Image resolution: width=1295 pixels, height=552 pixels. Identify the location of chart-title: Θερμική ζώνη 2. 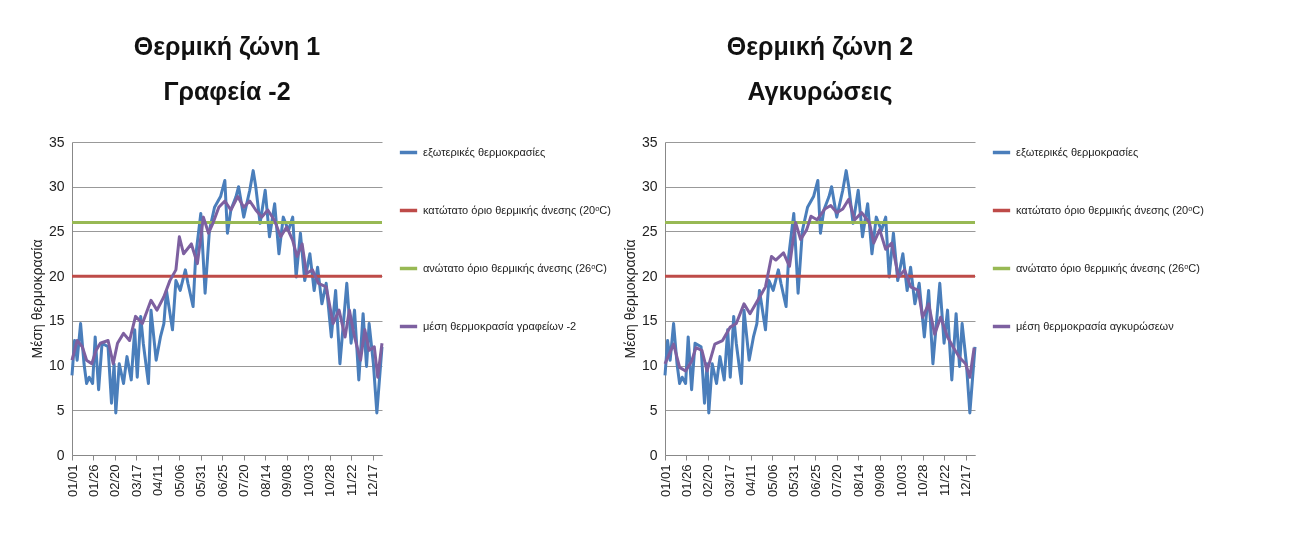
(820, 46).